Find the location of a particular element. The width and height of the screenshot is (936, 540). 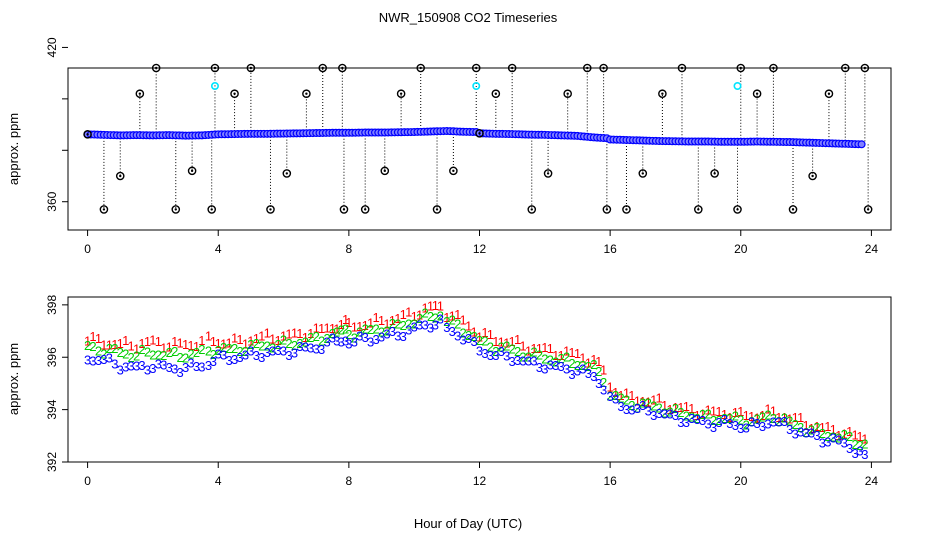

bottom-y-tick-label: 392 is located at coordinates (52, 462).